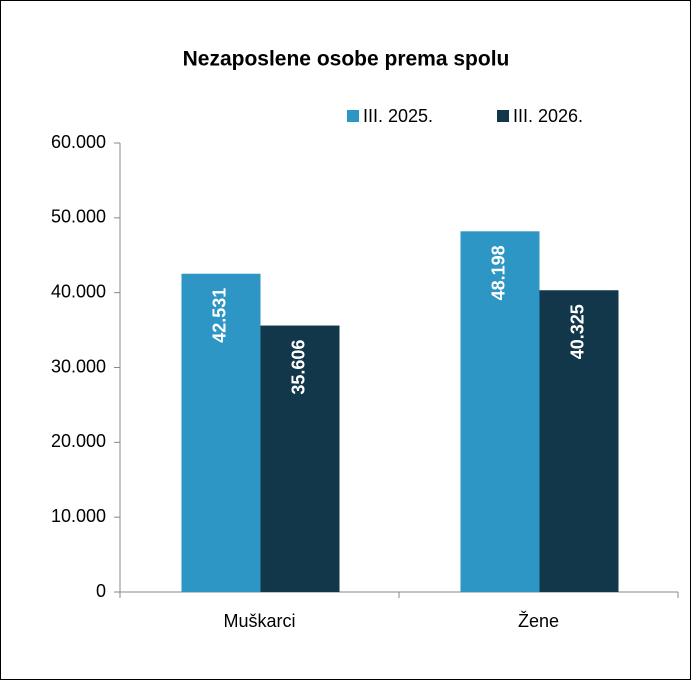 This screenshot has width=692, height=681. What do you see at coordinates (538, 621) in the screenshot?
I see `x-tick-label: Žene` at bounding box center [538, 621].